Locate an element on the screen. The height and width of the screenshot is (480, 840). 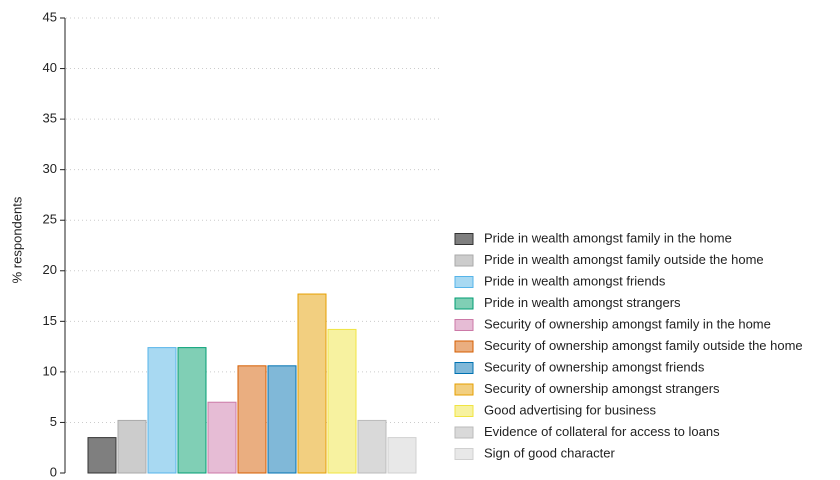
y-axis-label: % respondents is located at coordinates (16, 239).